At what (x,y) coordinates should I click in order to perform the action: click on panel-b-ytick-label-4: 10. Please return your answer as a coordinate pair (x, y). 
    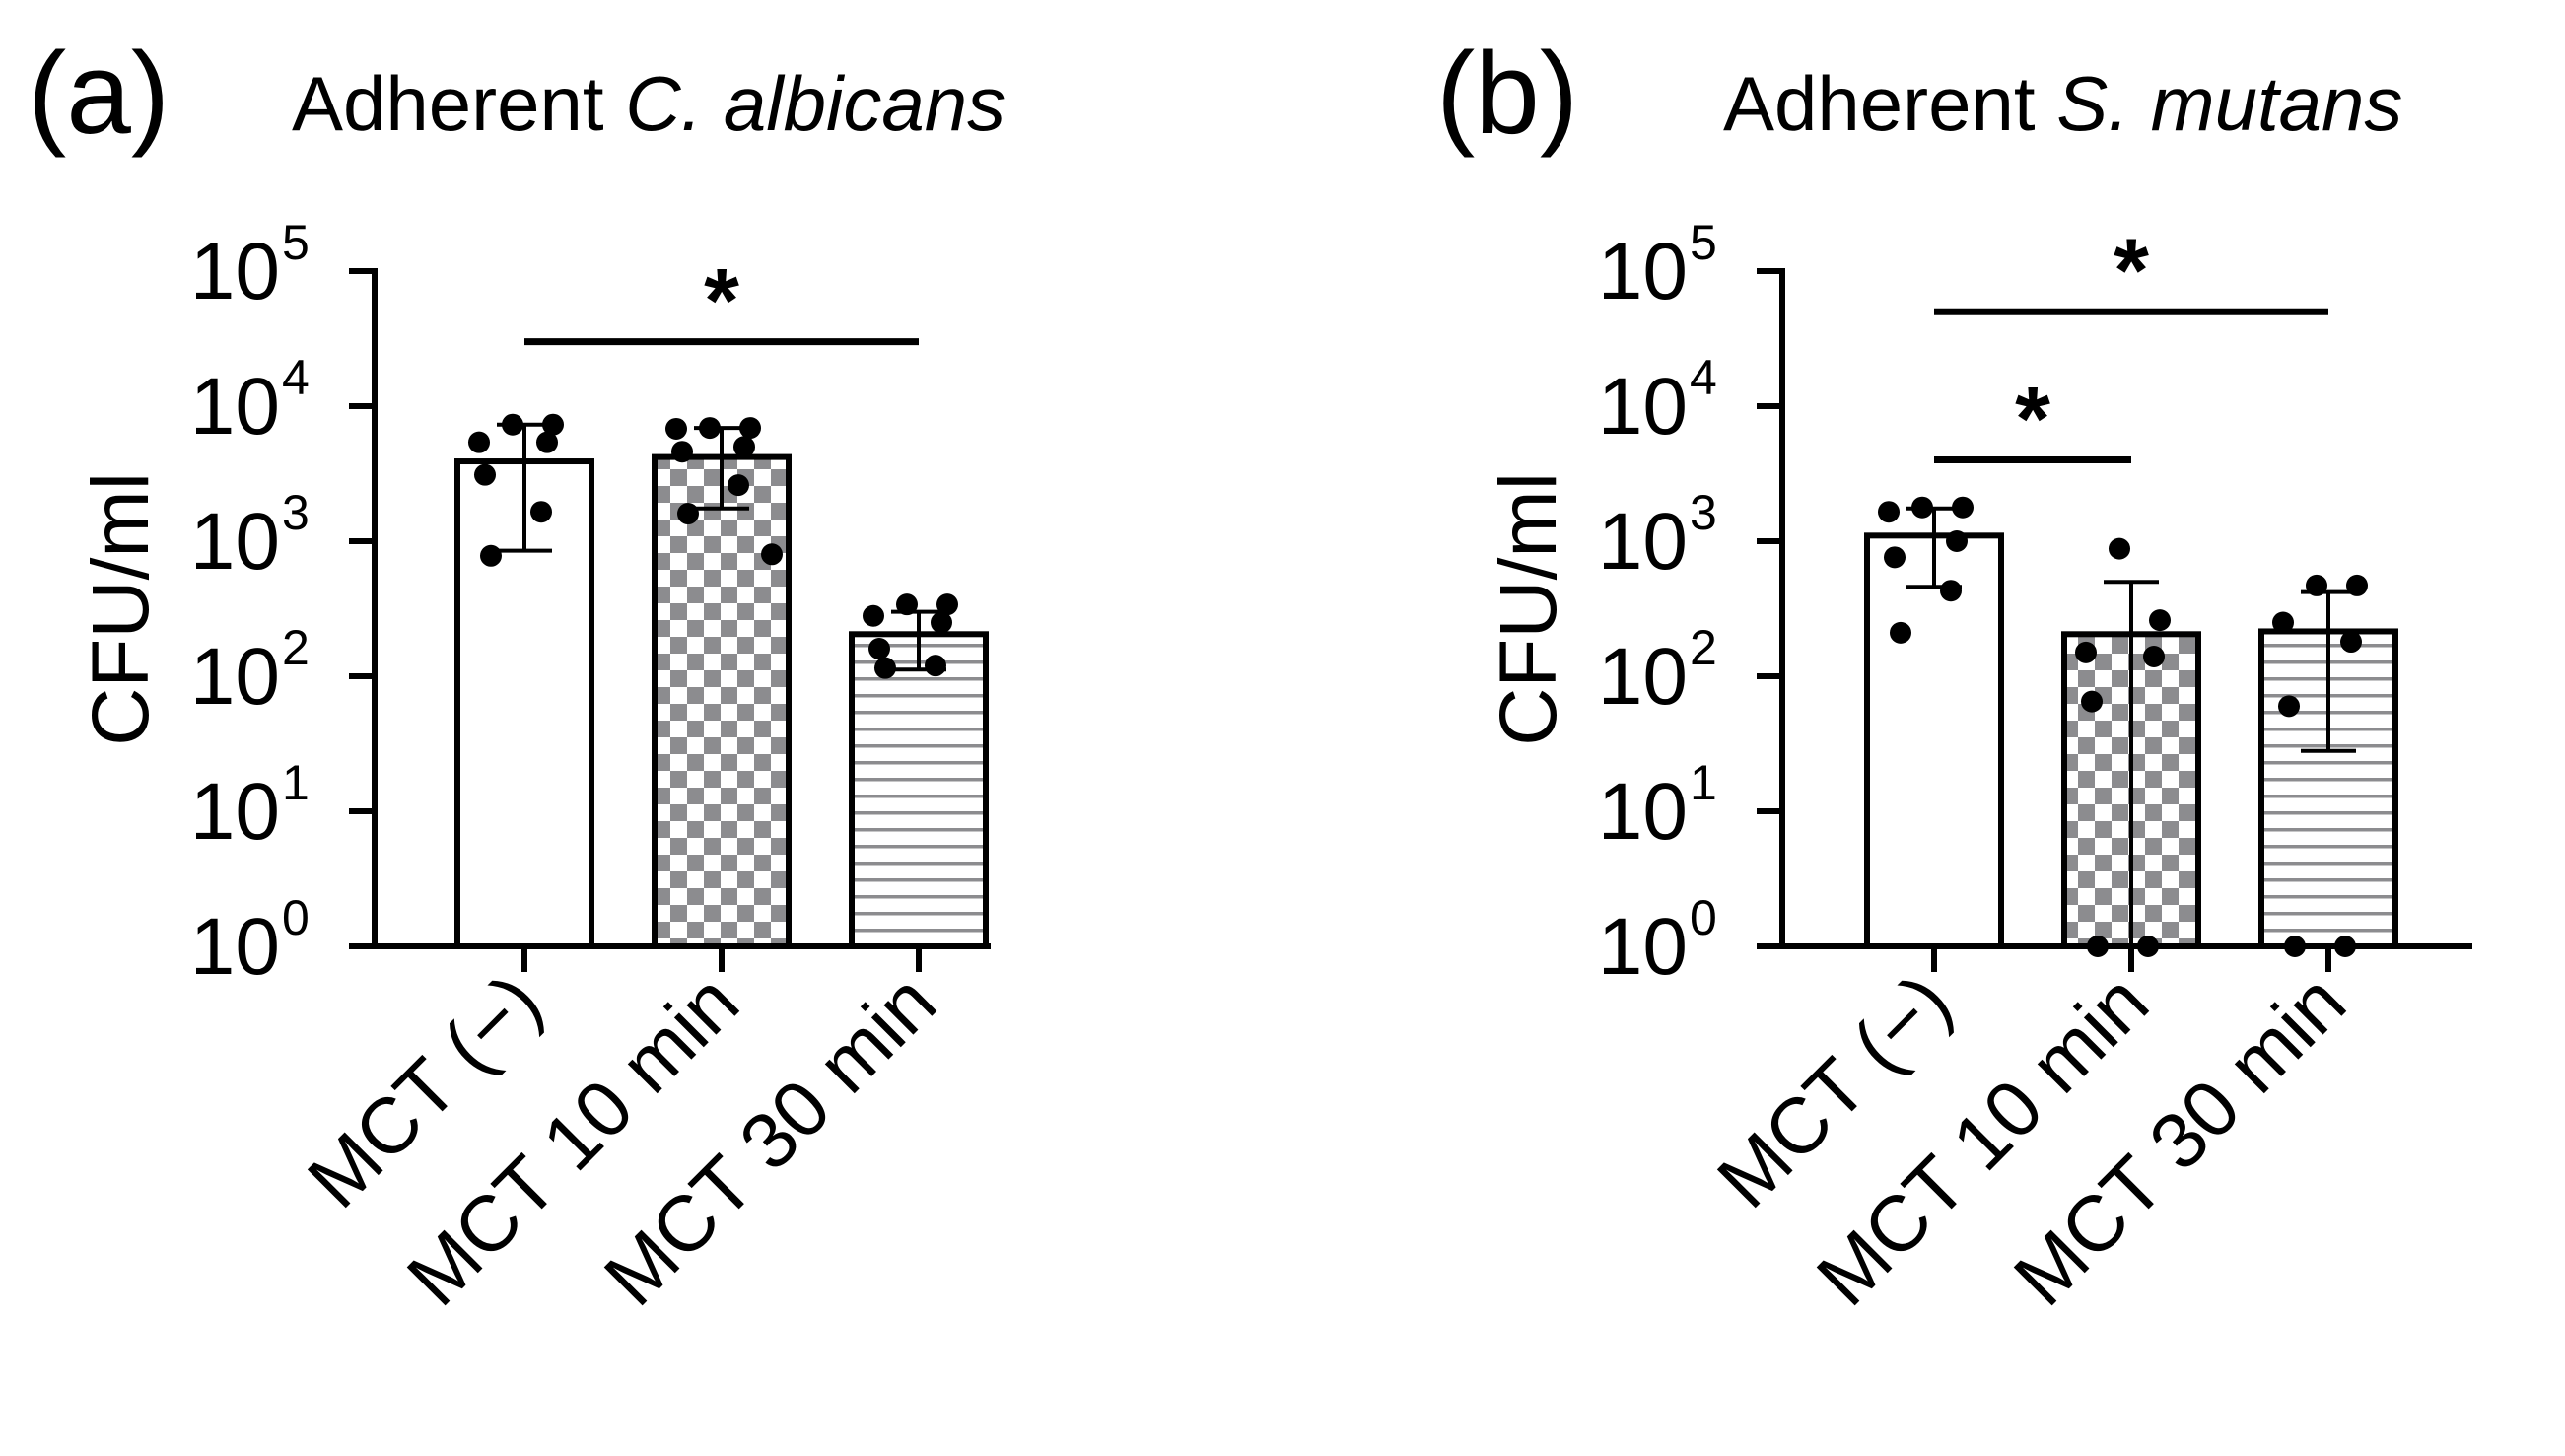
    Looking at the image, I should click on (1643, 406).